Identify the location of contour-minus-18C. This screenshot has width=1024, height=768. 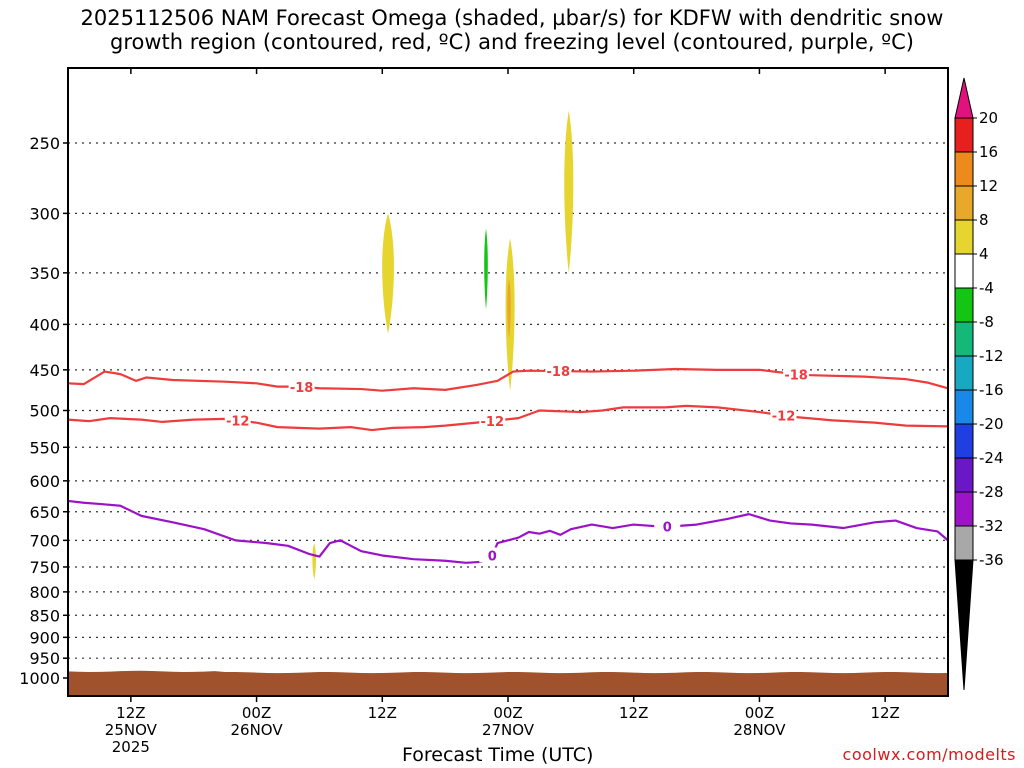
(508, 379).